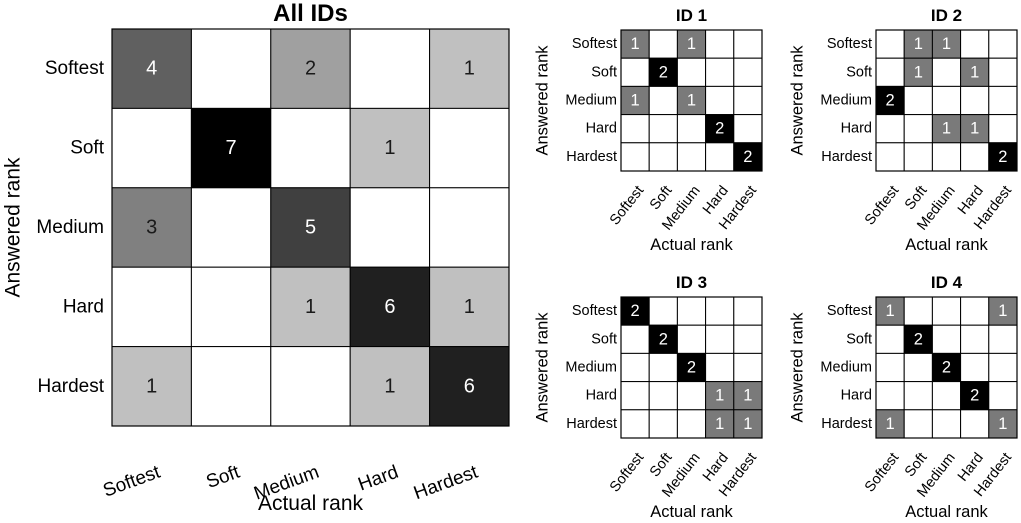 The image size is (1021, 523). I want to click on cell-value-label: 3, so click(151, 228).